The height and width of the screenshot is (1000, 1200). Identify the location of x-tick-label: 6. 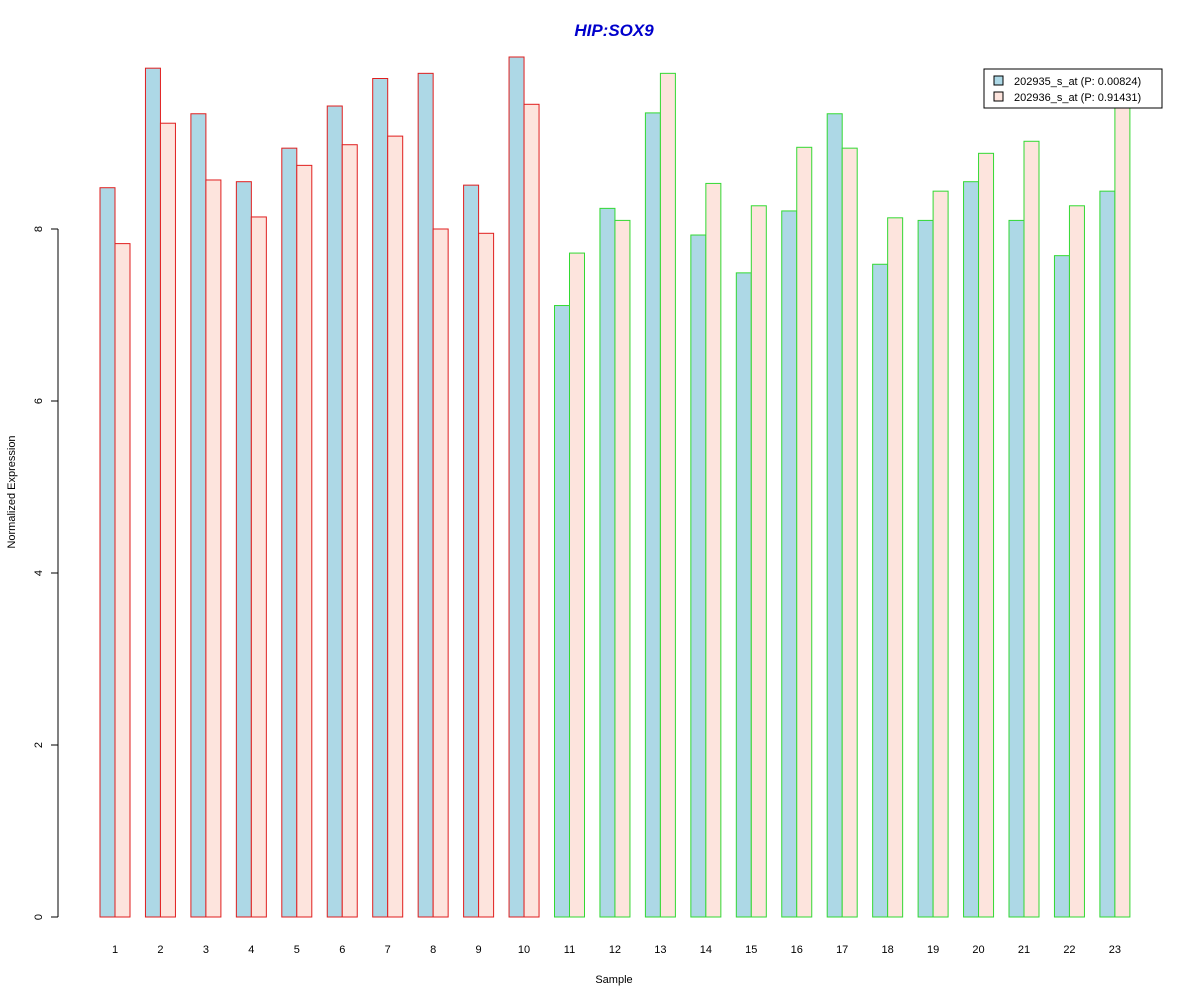
(342, 950).